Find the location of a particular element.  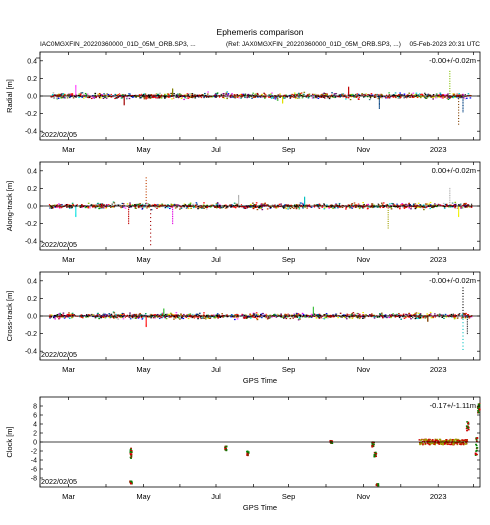

y-tick-label: -0.4 is located at coordinates (31, 352).